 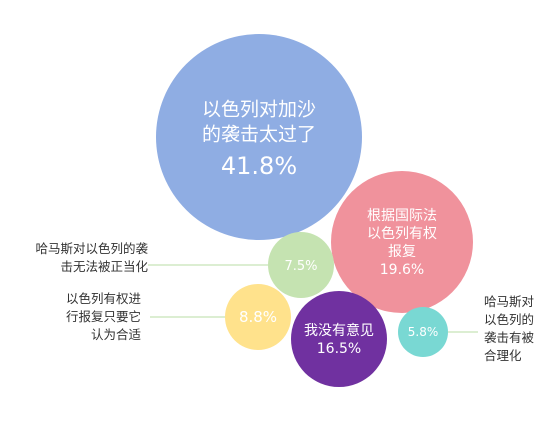 I want to click on outside-label-4-0: 哈马斯对以色列的袭, so click(x=91, y=248).